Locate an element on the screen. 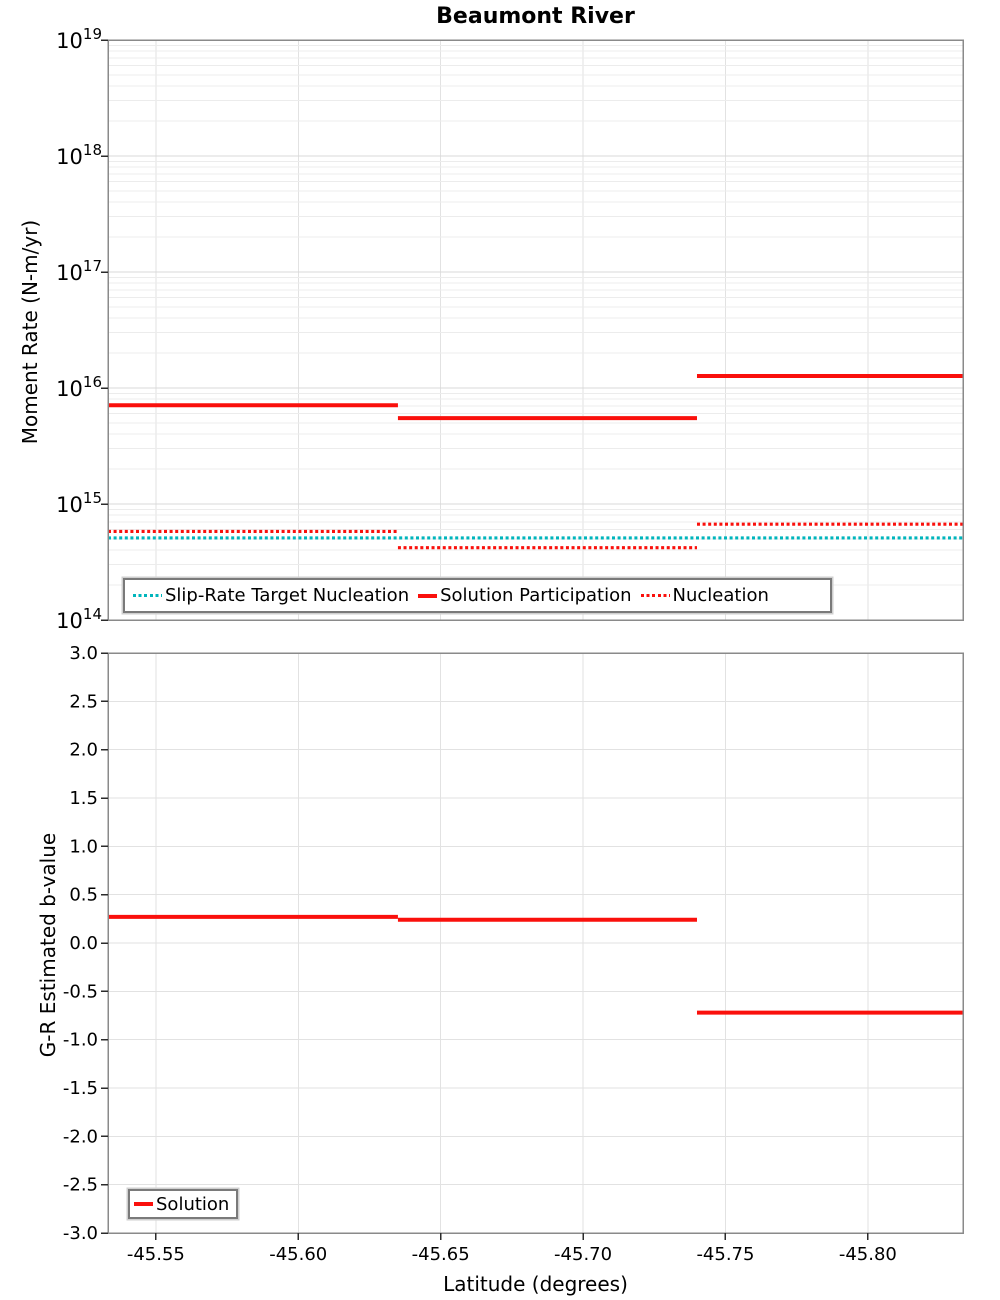  y-tick-label: 1016 is located at coordinates (79, 387).